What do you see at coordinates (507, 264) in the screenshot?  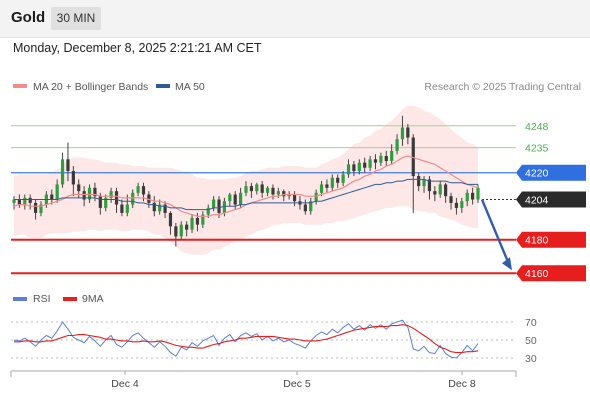 I see `forecast-arrow-head` at bounding box center [507, 264].